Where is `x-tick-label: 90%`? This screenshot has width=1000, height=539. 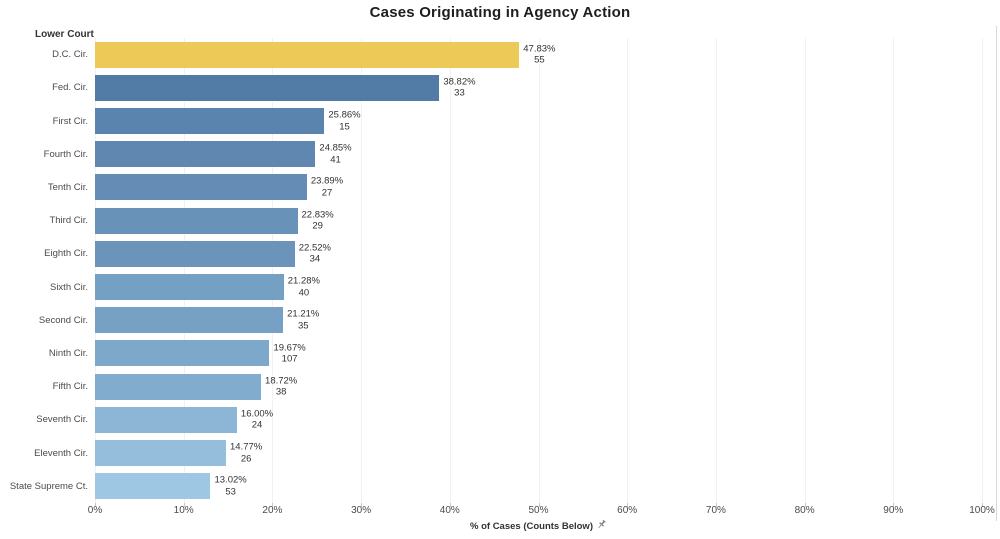
x-tick-label: 90% is located at coordinates (893, 510).